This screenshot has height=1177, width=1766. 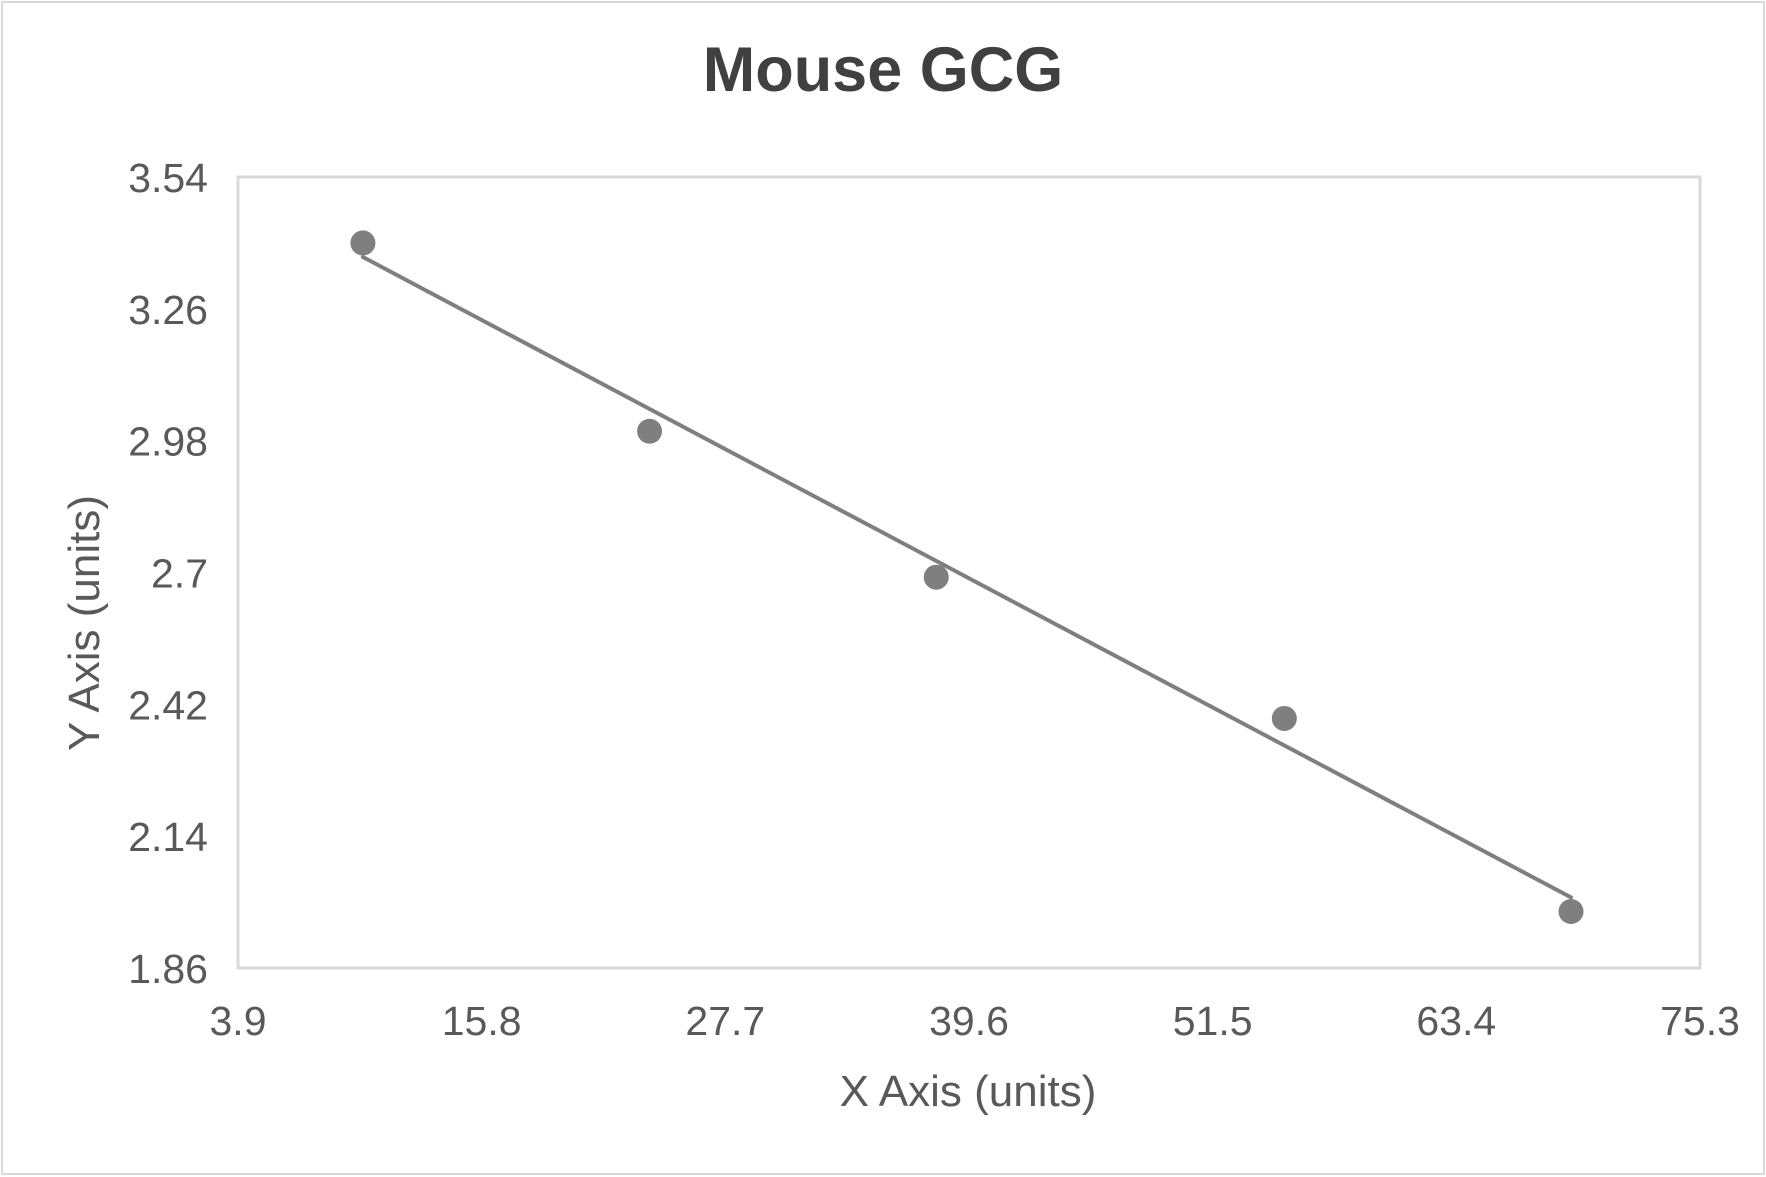 I want to click on y-tick-label: 2.7, so click(x=179, y=574).